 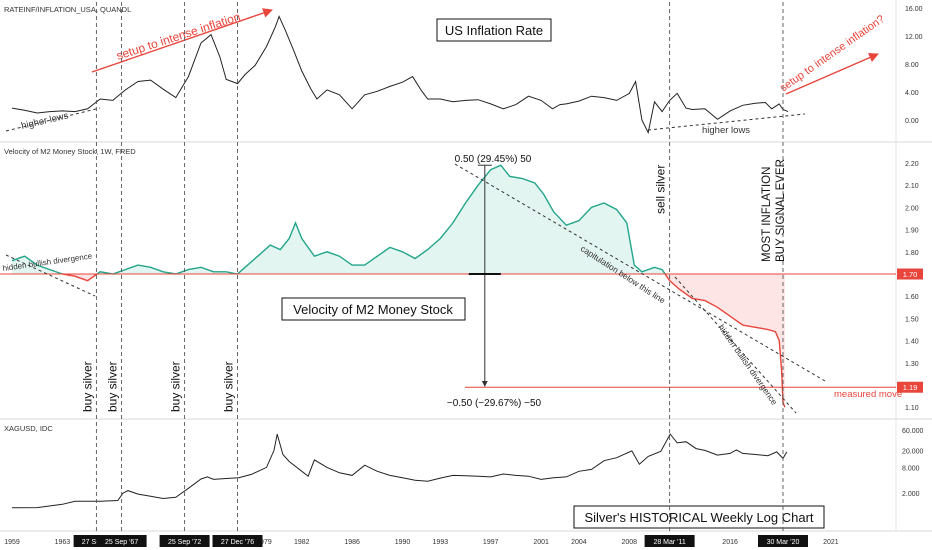 I want to click on measure-tool, so click(x=484, y=275).